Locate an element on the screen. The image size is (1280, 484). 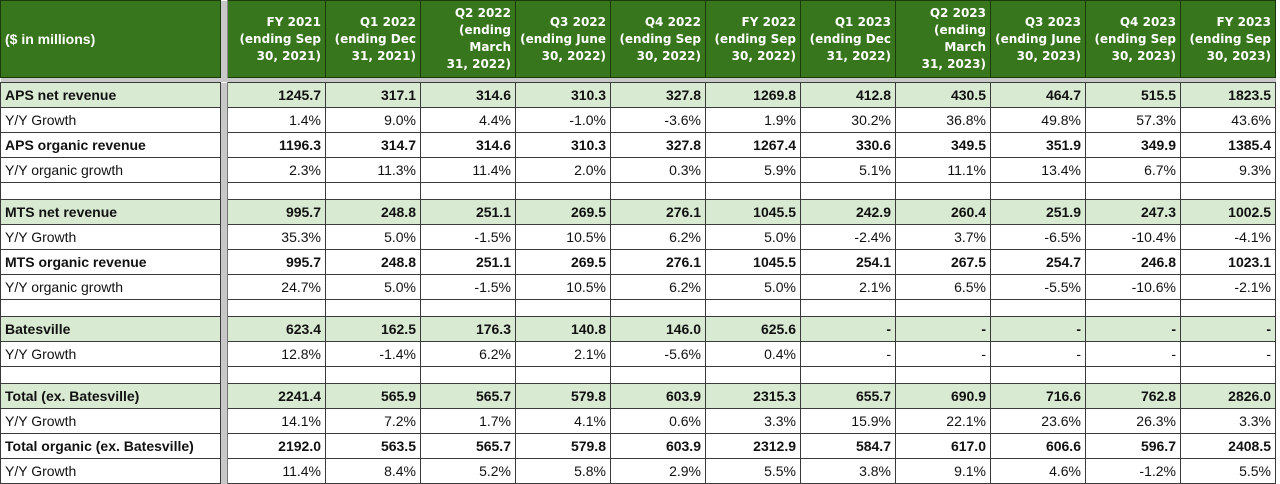
cell: 655.7 is located at coordinates (848, 396).